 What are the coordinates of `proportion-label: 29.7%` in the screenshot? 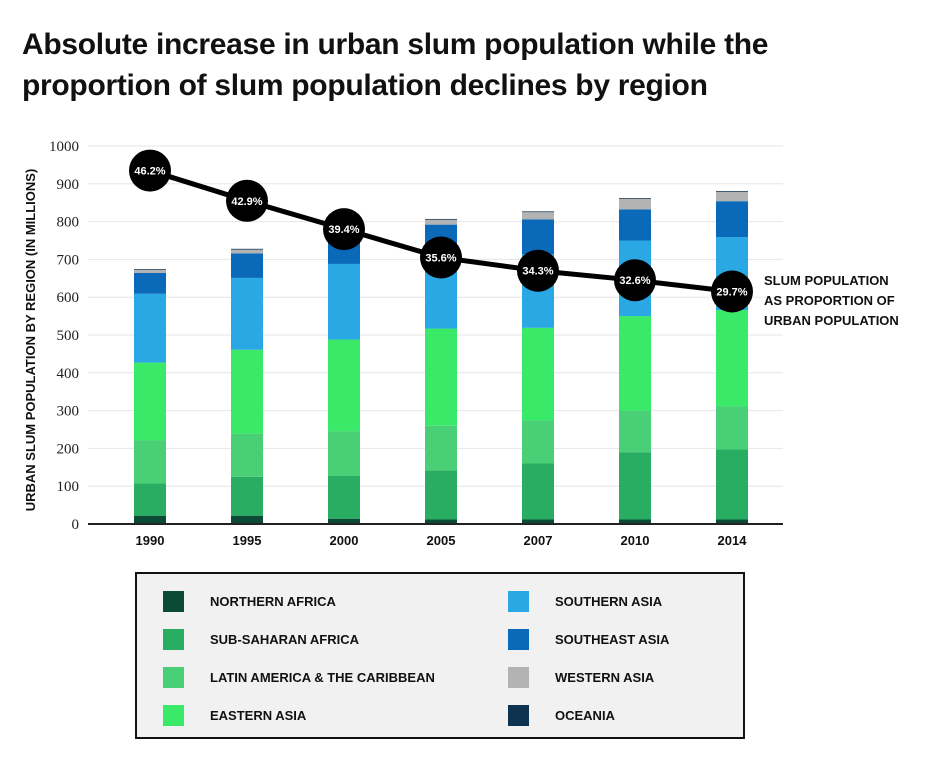 It's located at (731, 293).